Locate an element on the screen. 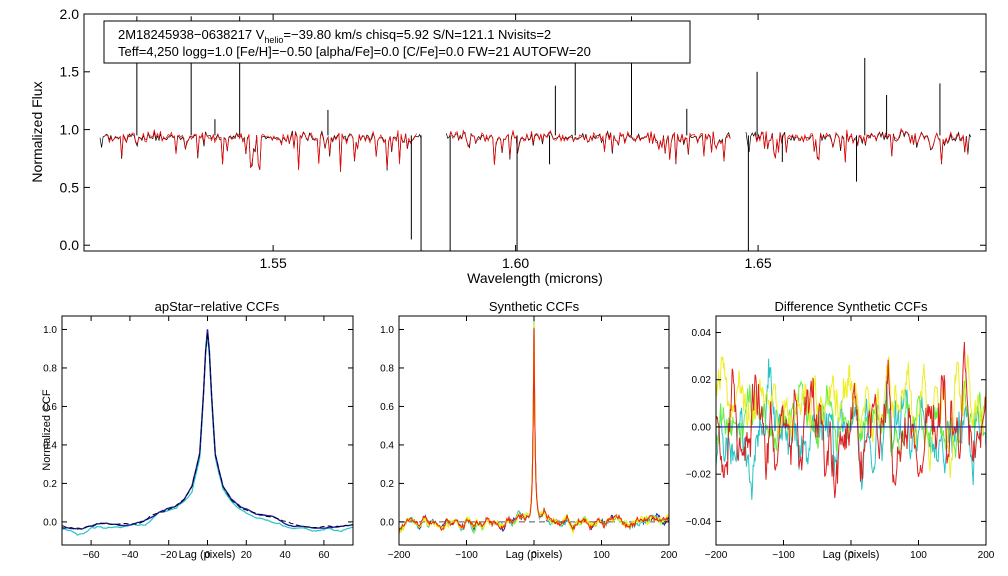 The height and width of the screenshot is (576, 1008). x-tick-label: −40 is located at coordinates (129, 555).